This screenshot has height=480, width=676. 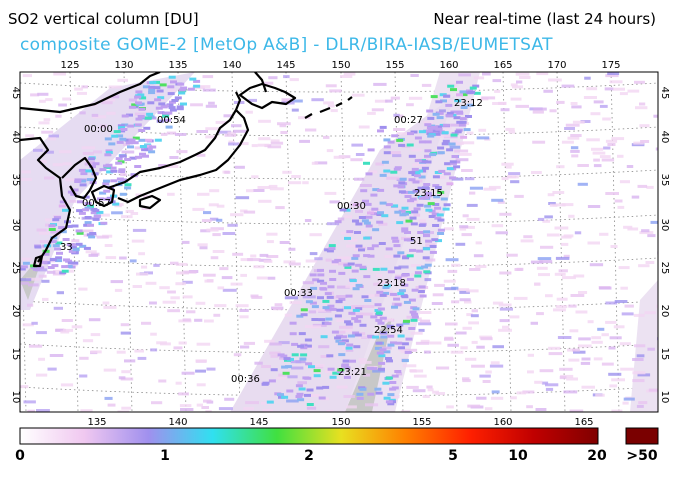 What do you see at coordinates (368, 365) in the screenshot?
I see `orbit-gap-east` at bounding box center [368, 365].